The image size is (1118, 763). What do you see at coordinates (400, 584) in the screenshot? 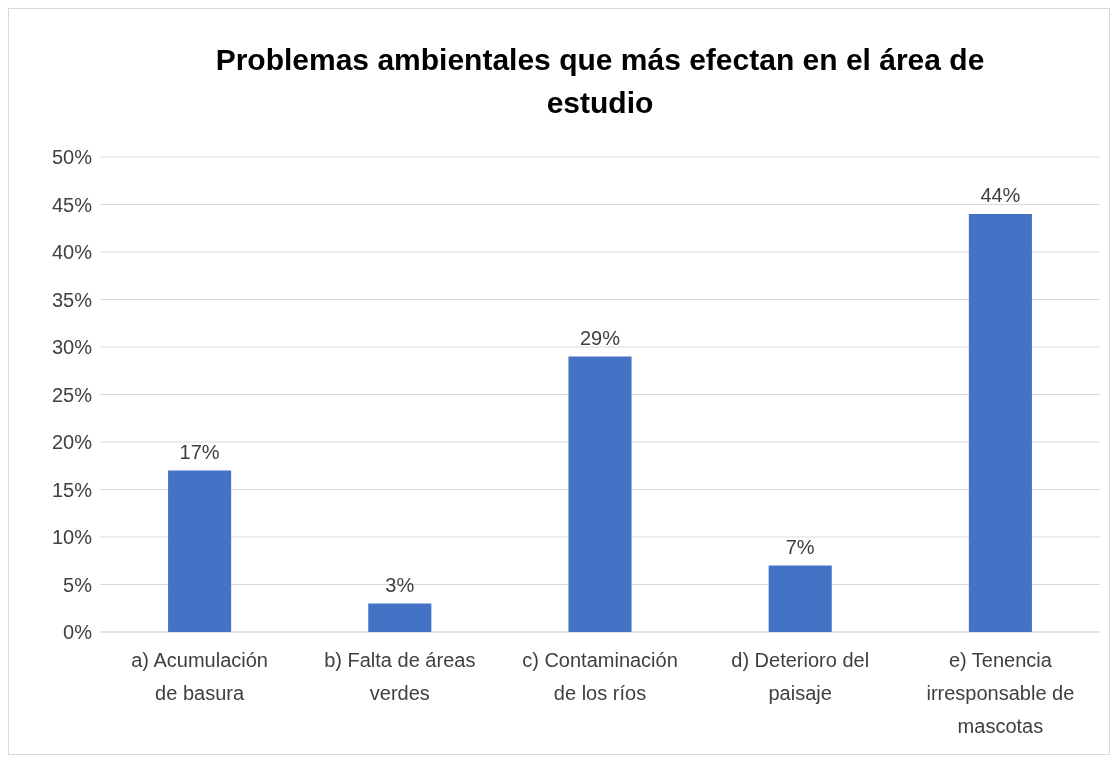
I see `data-label: 3%` at bounding box center [400, 584].